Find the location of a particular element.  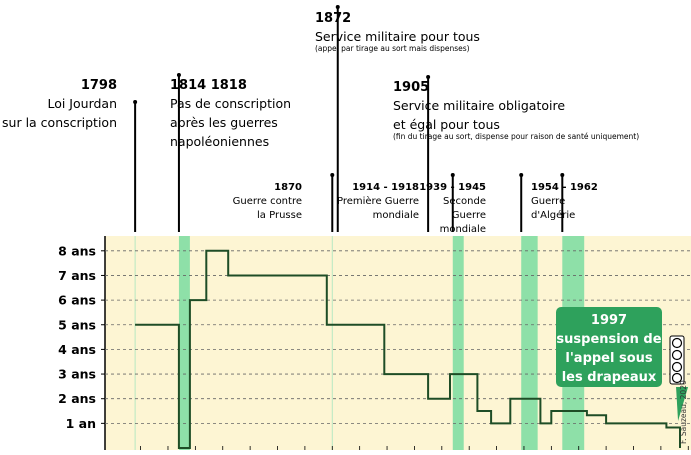

y-tick-label: 2 ans is located at coordinates (77, 398).